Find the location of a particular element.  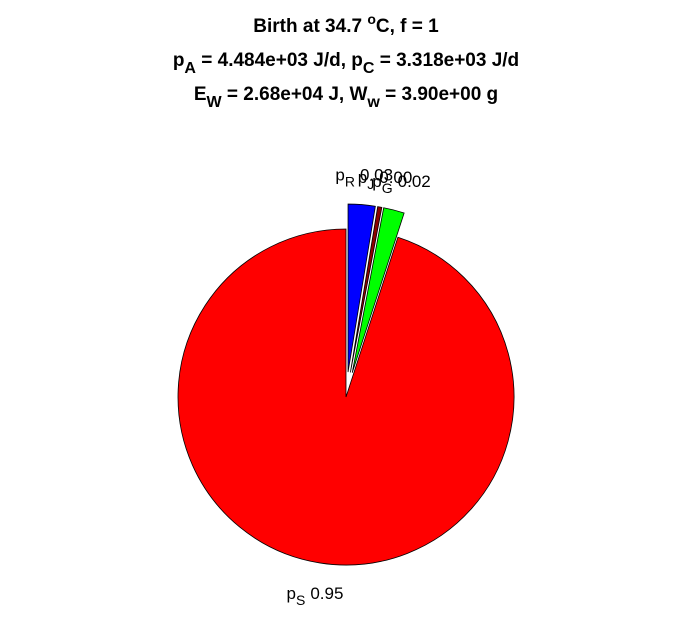

title-part: = 2.68e+04 J, W is located at coordinates (295, 94).